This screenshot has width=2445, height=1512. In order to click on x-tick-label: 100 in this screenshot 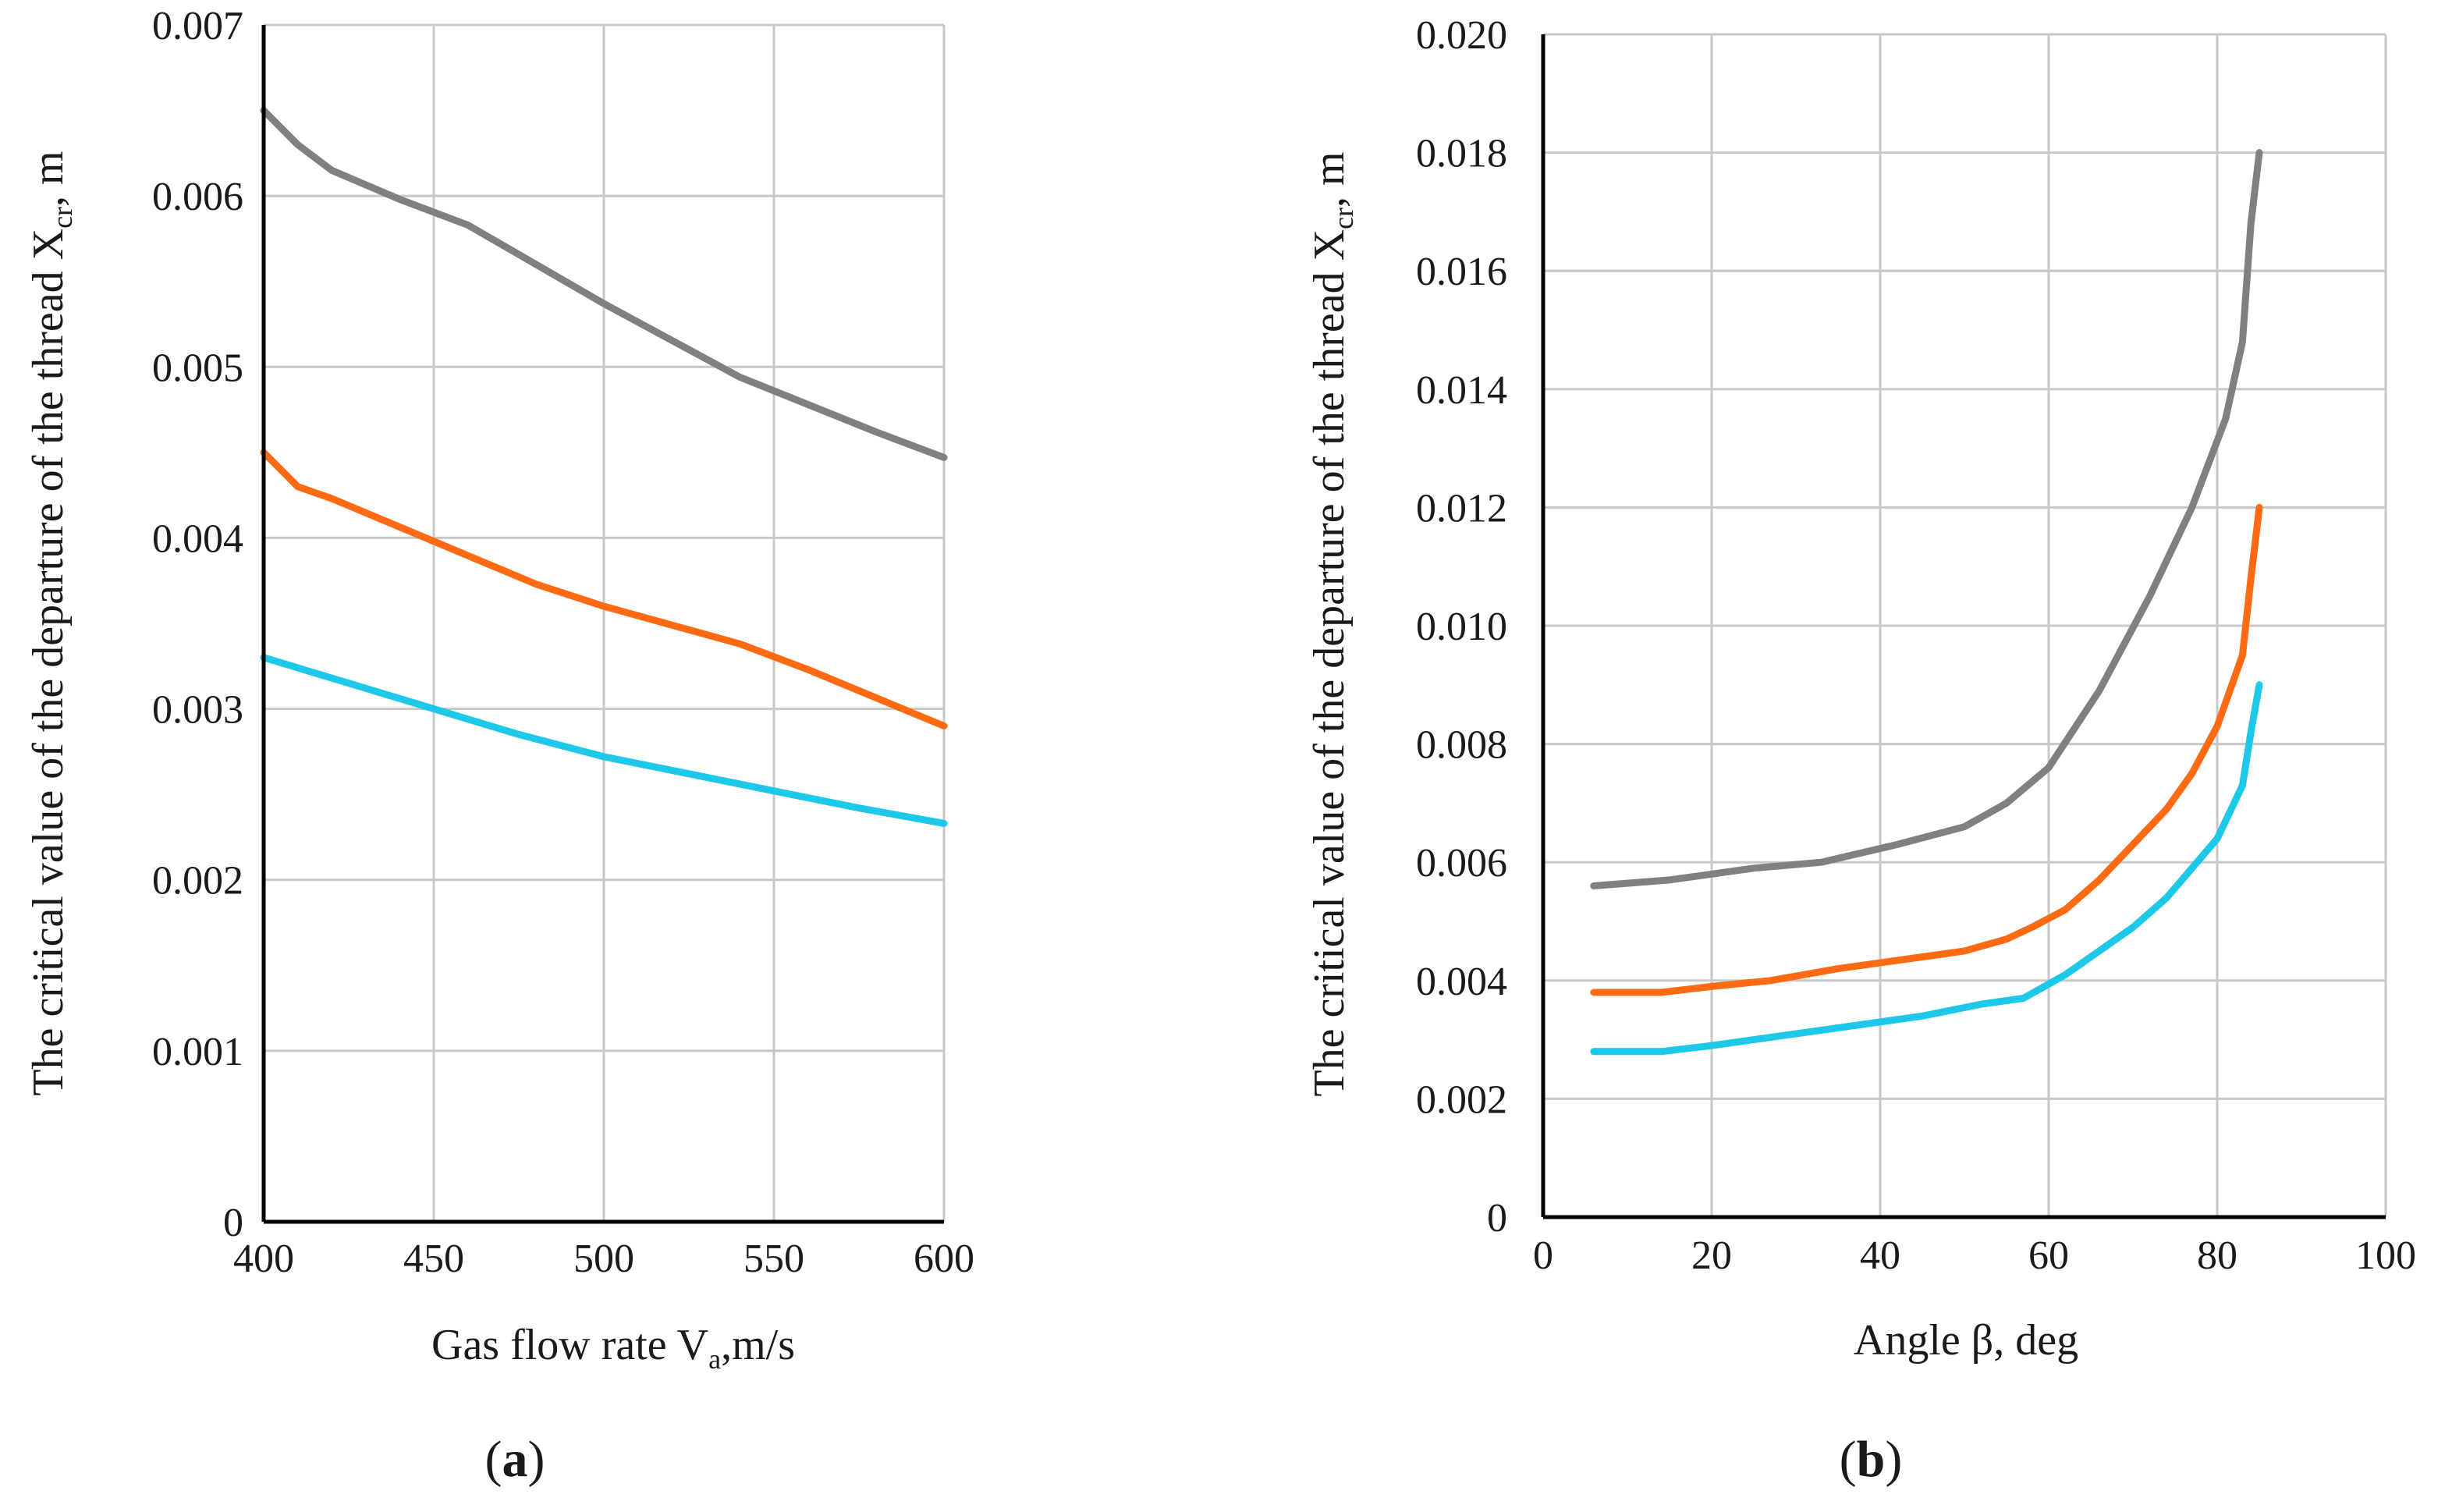, I will do `click(2385, 1255)`.